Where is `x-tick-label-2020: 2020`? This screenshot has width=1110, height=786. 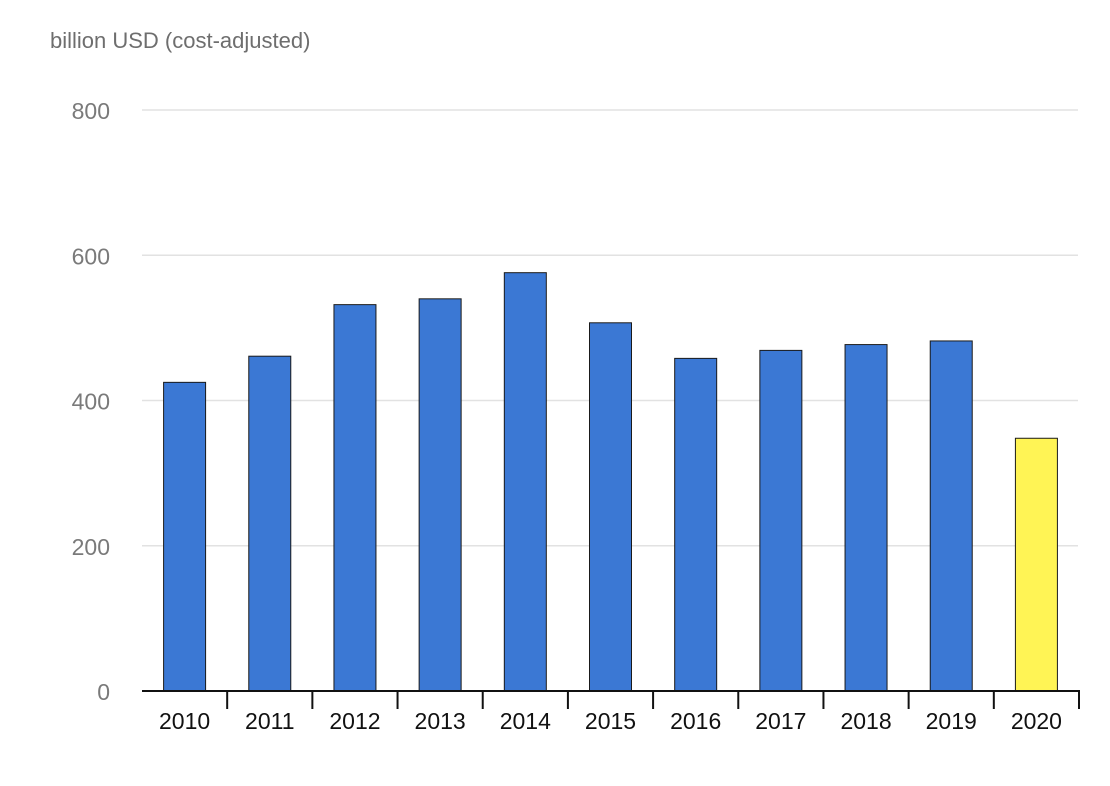
x-tick-label-2020: 2020 is located at coordinates (1036, 721).